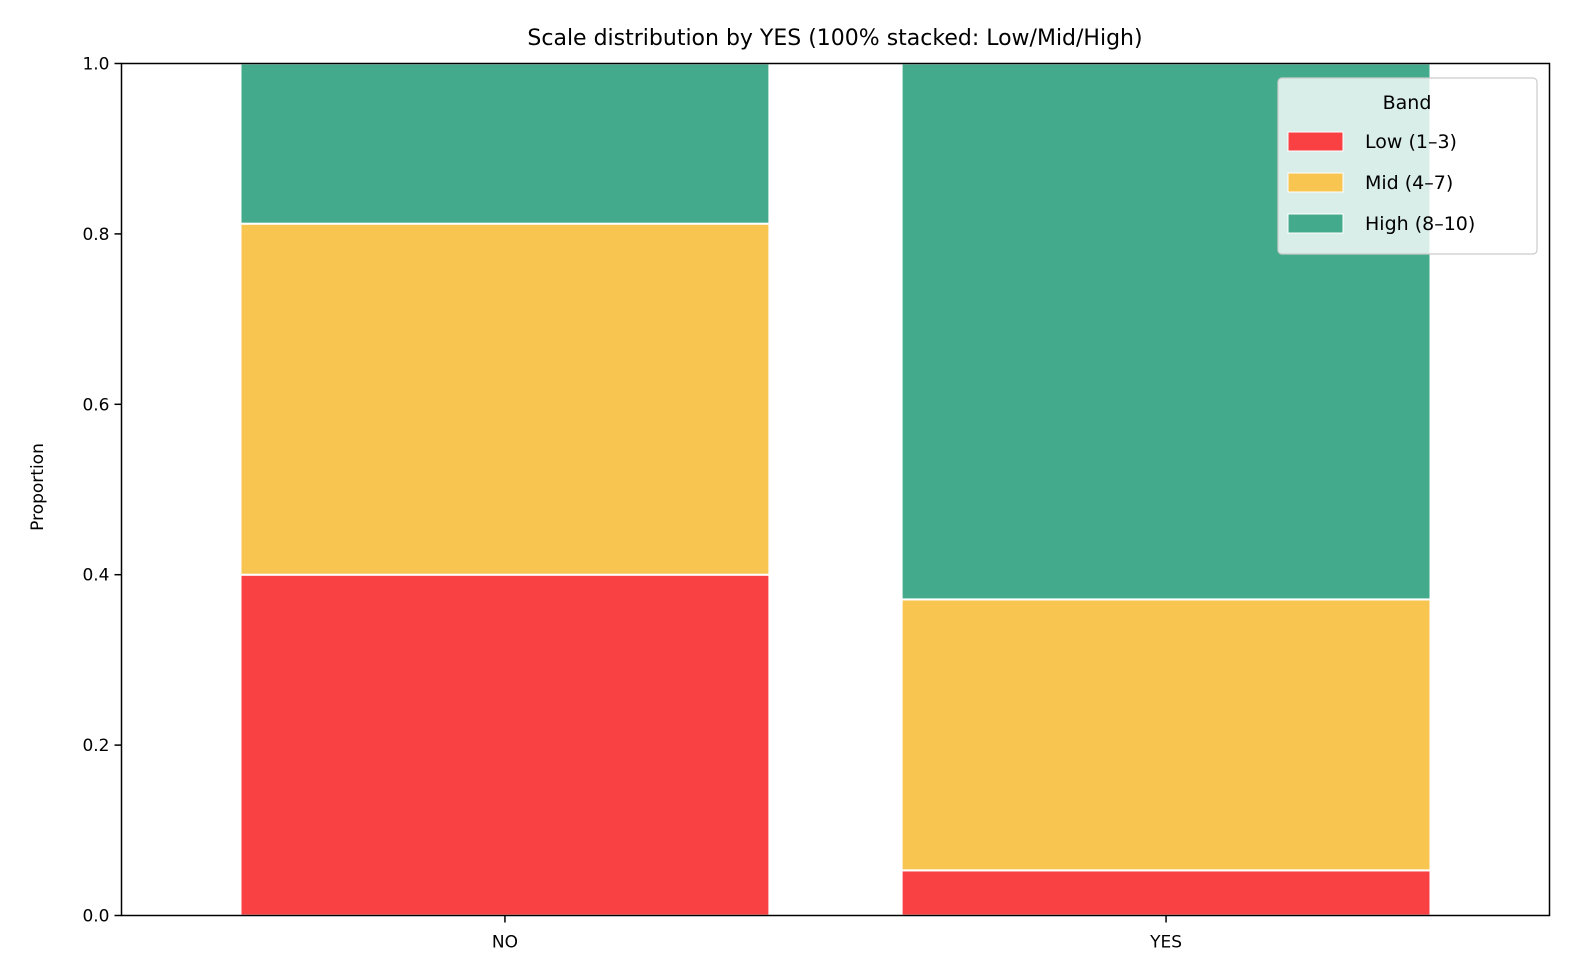 The width and height of the screenshot is (1579, 980). What do you see at coordinates (837, 934) in the screenshot?
I see `x-axis: NO YES` at bounding box center [837, 934].